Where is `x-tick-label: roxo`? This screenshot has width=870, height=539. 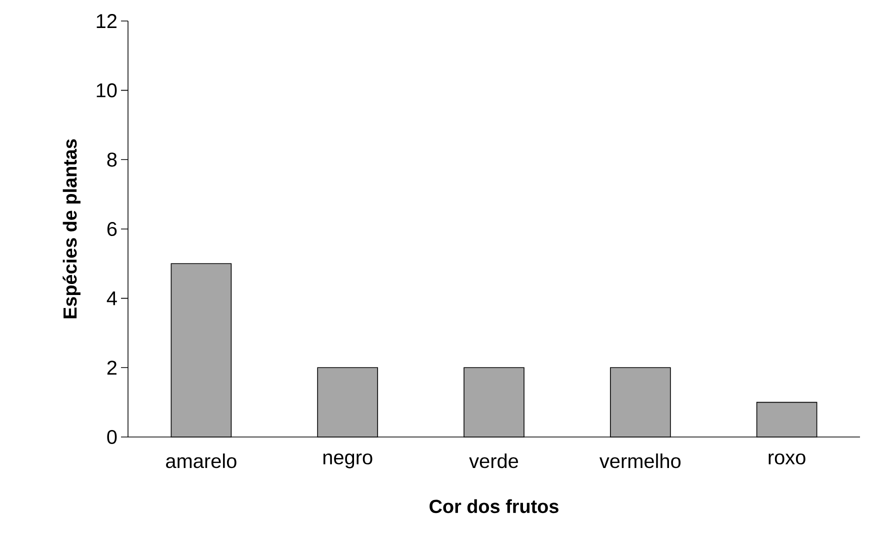 x-tick-label: roxo is located at coordinates (787, 459).